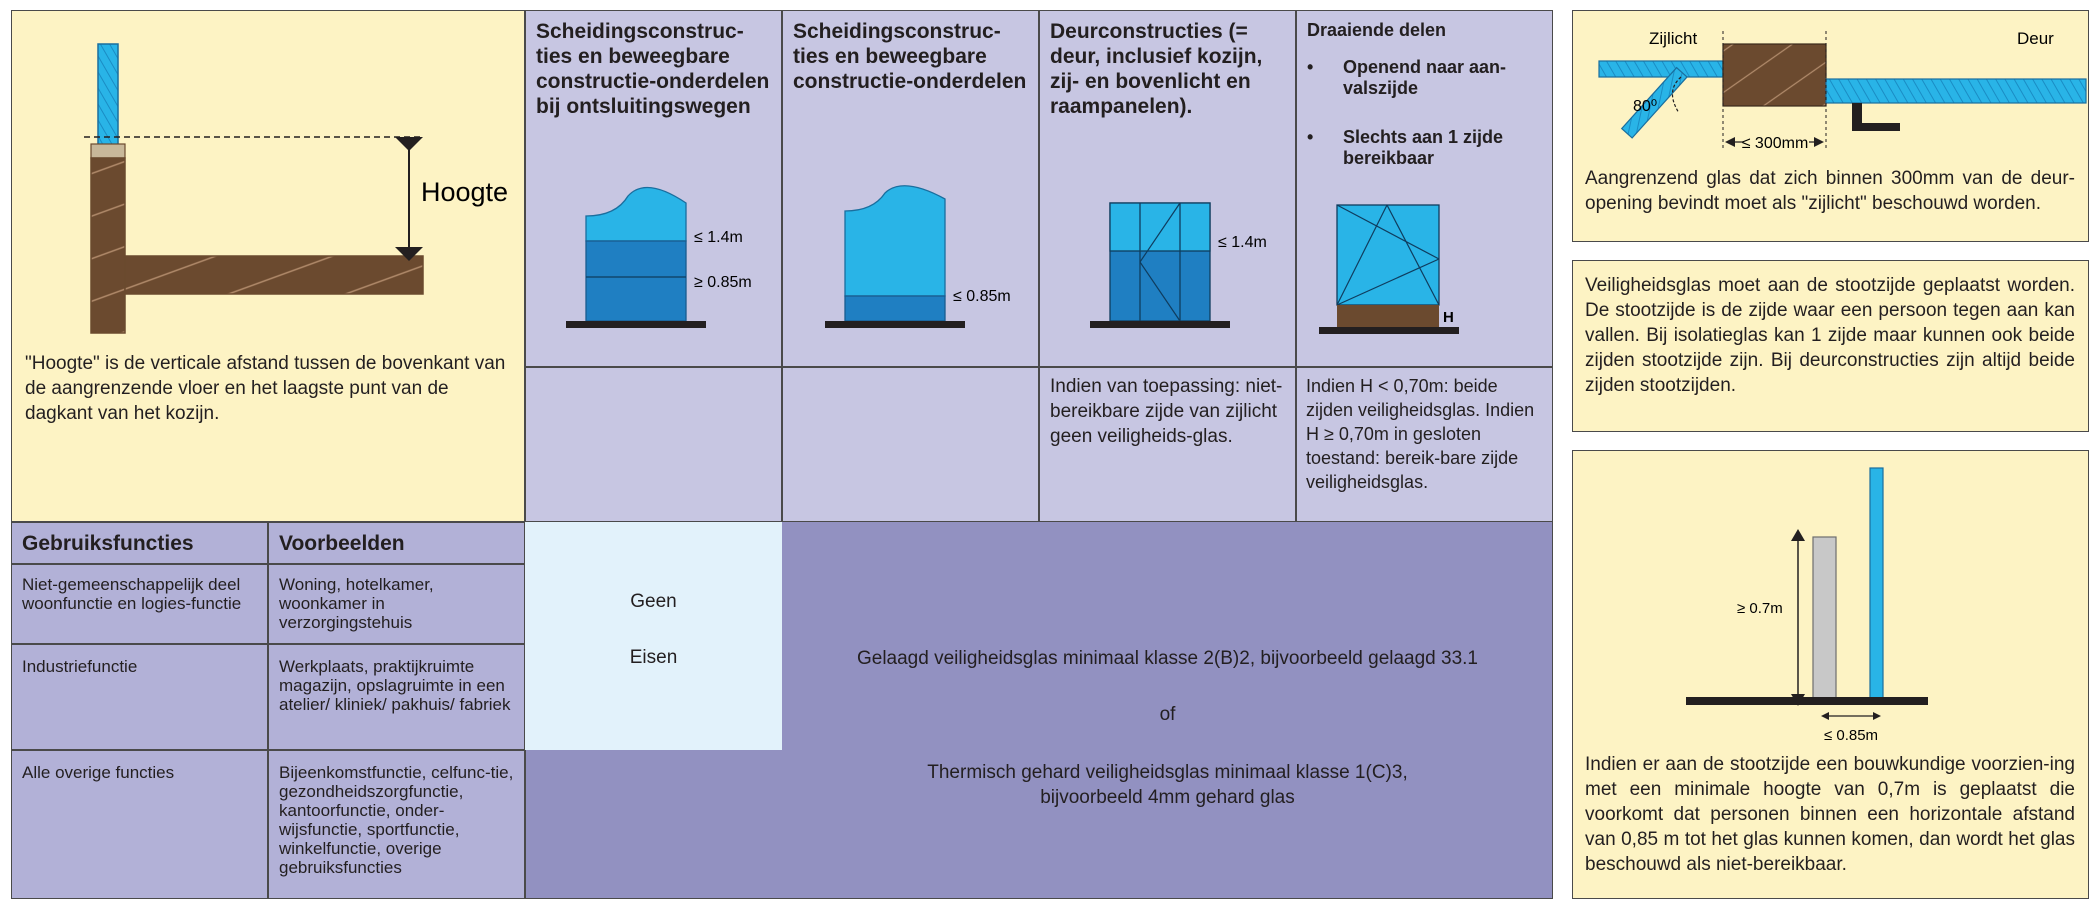 This screenshot has height=899, width=2089. I want to click on deur-label: Deur, so click(2035, 38).